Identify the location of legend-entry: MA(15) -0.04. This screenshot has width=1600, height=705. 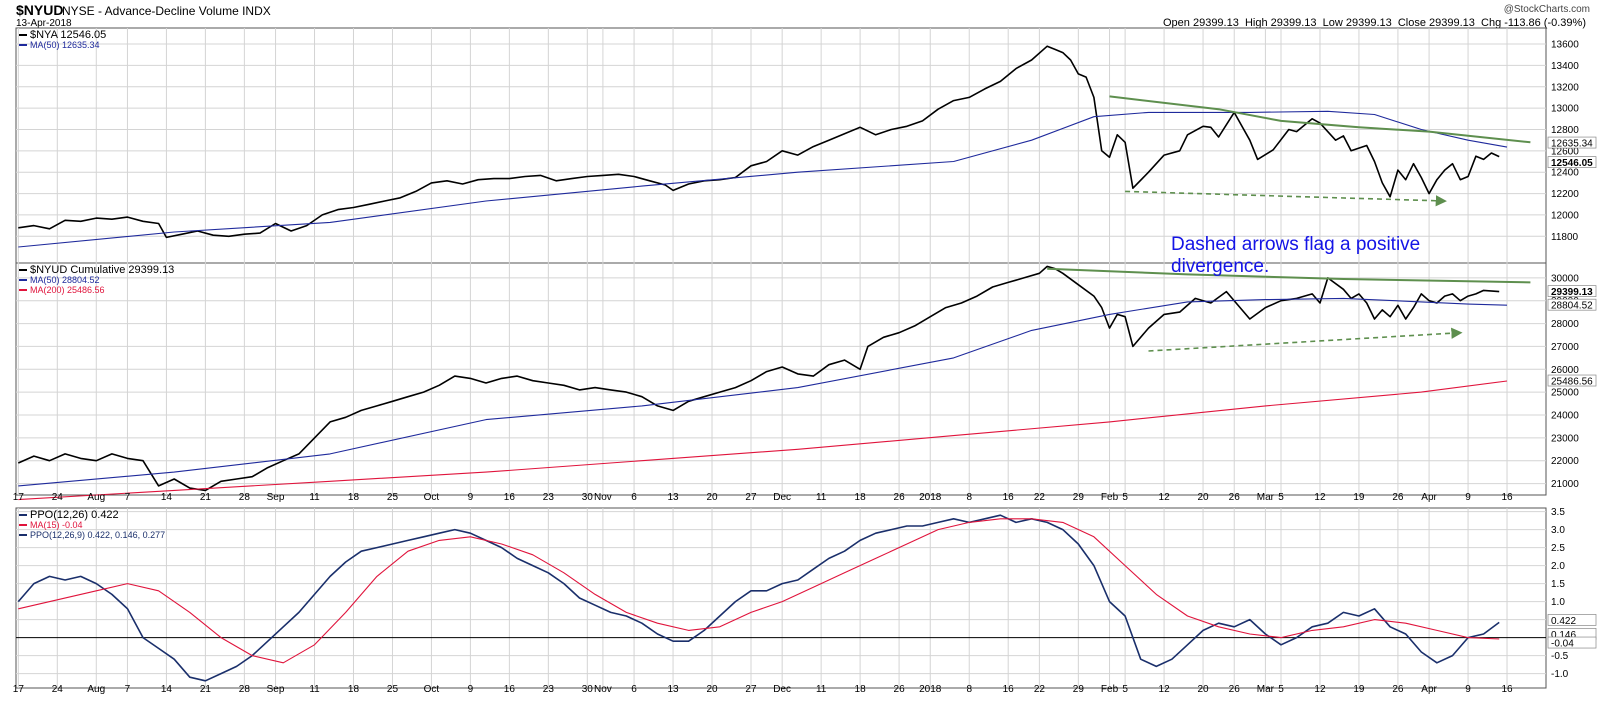
(56, 525).